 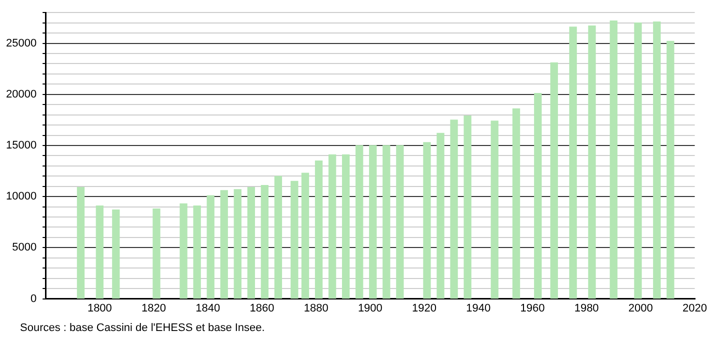 I want to click on y-tick-label: 25000, so click(x=21, y=43).